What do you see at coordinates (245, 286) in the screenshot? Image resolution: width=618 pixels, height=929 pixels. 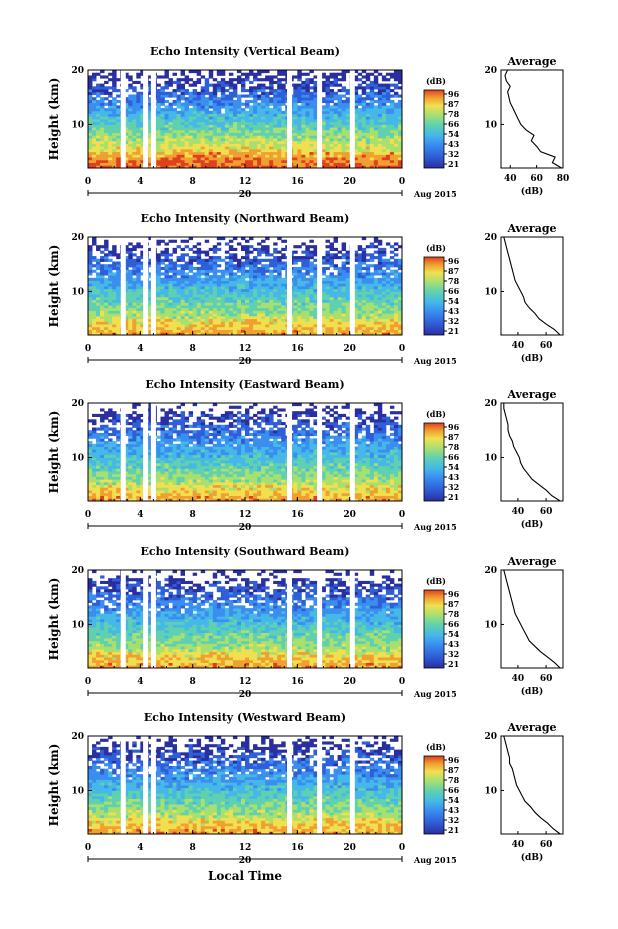 I see `heatmap` at bounding box center [245, 286].